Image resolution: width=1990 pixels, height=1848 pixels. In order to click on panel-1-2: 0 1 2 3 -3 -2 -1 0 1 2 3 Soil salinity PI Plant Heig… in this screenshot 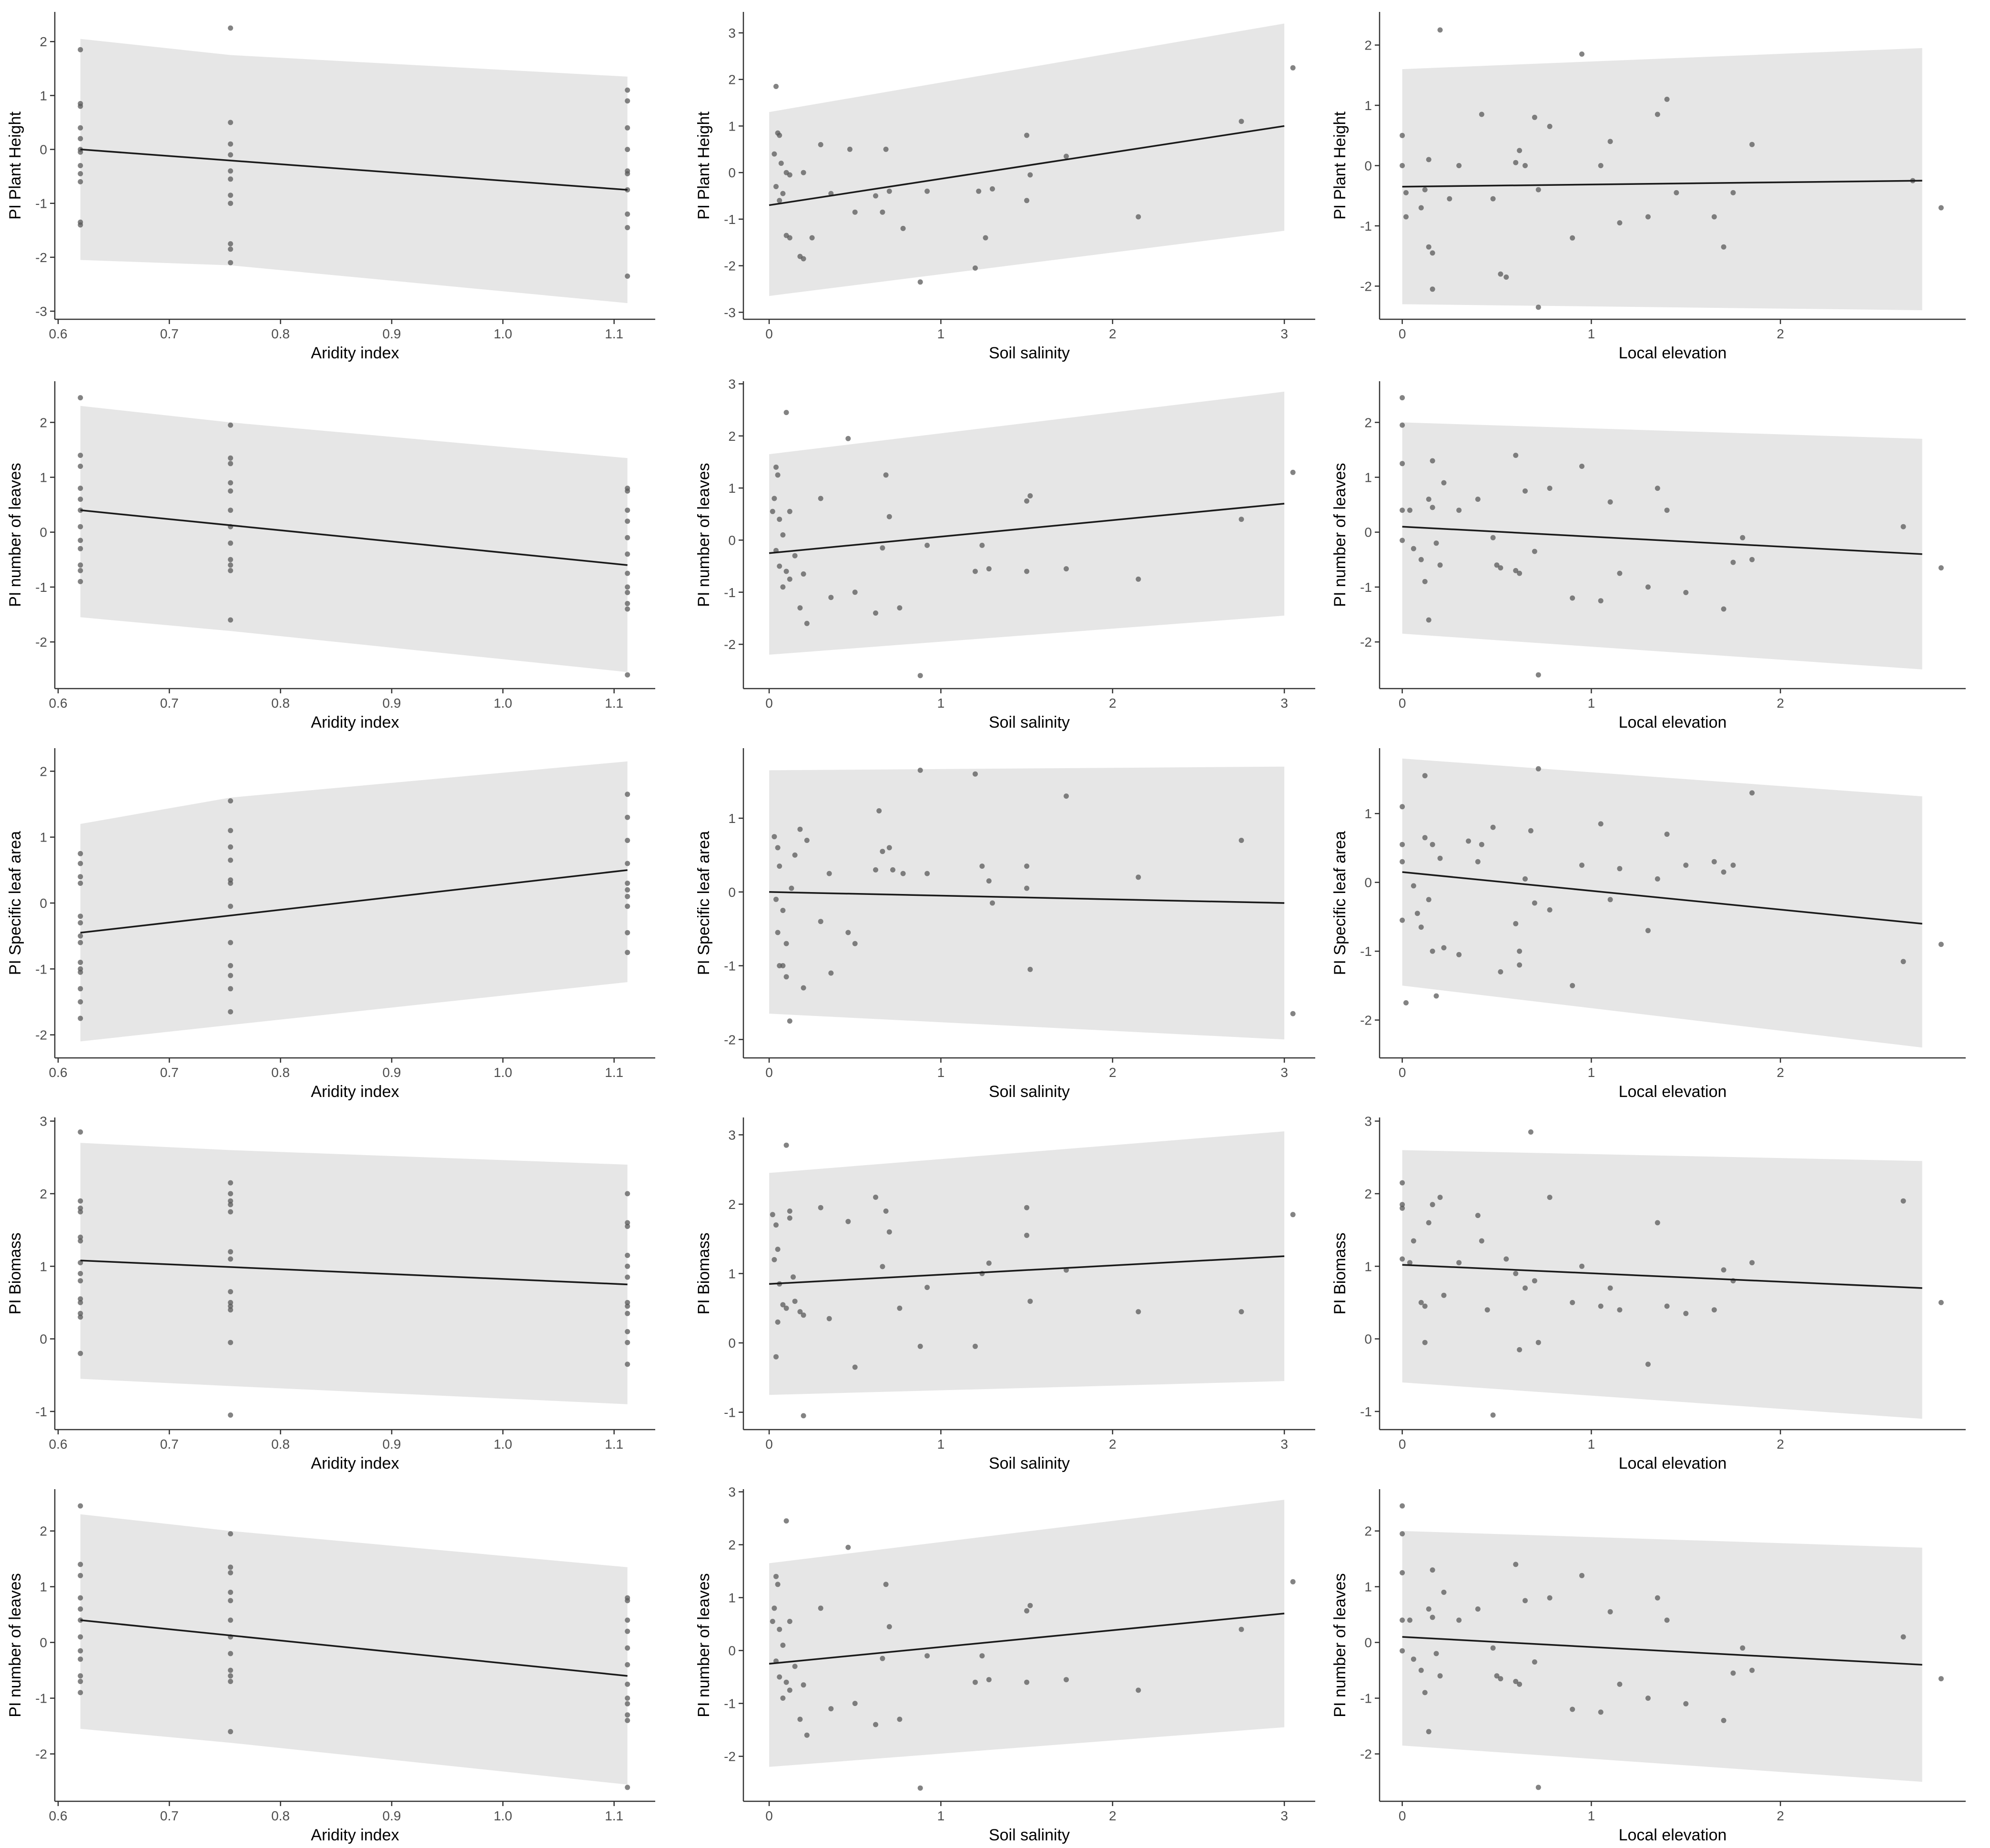, I will do `click(1005, 187)`.